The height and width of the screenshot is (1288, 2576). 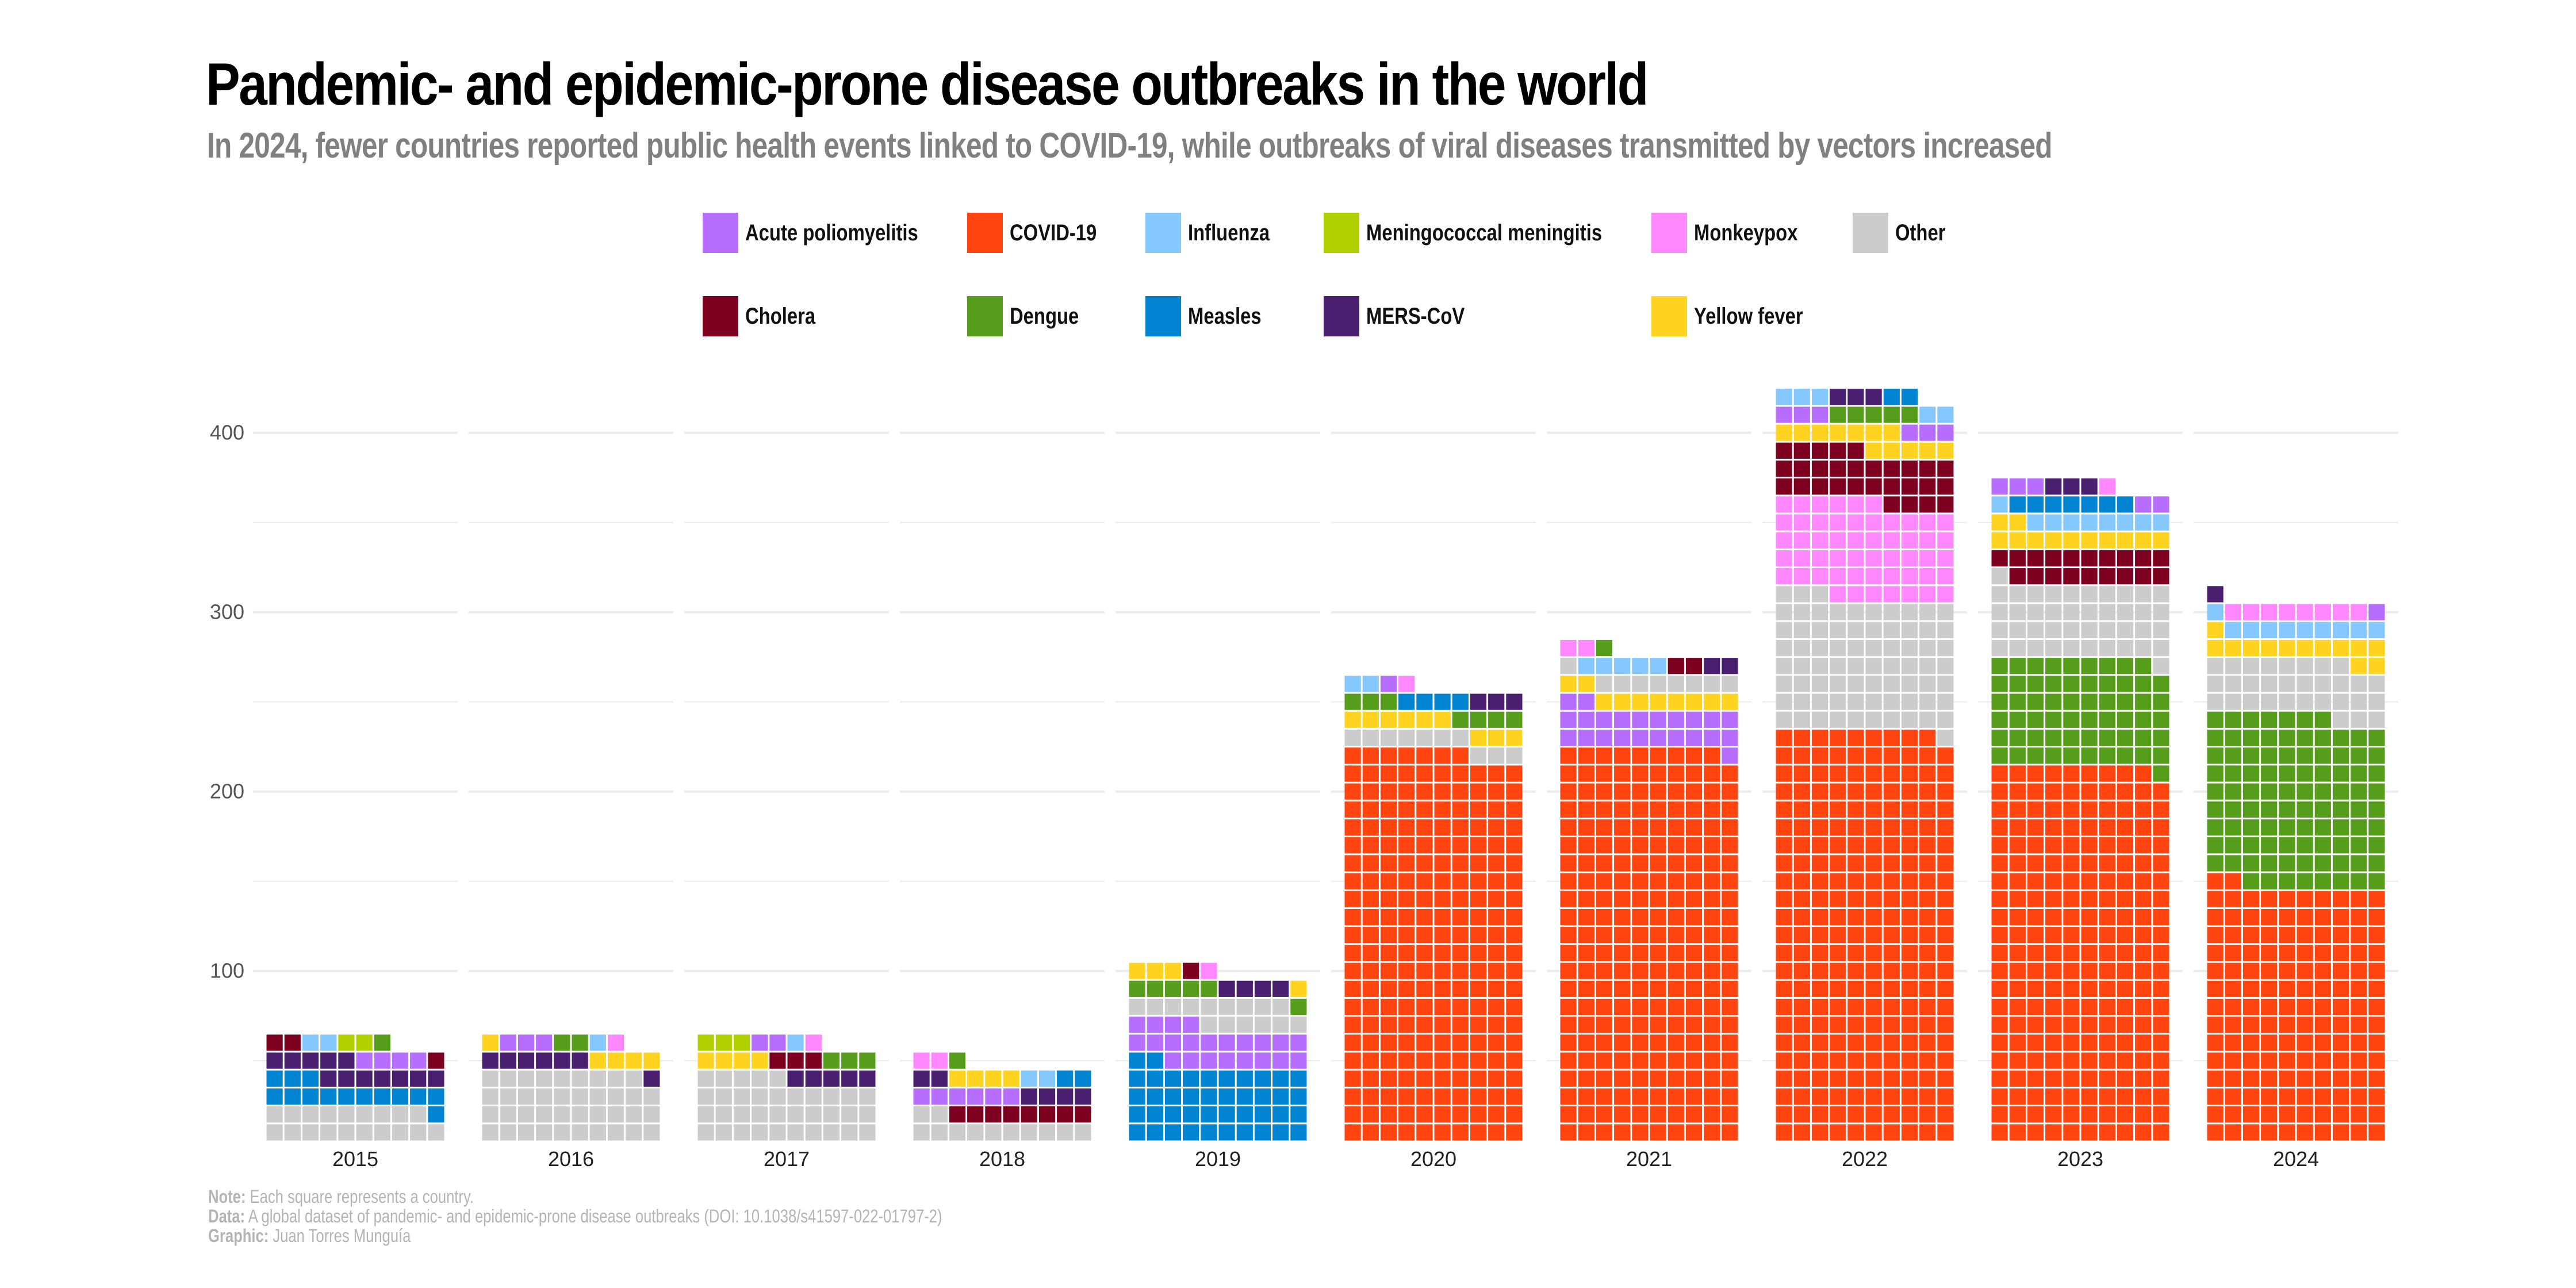 I want to click on legend-label: Meningococcal meningitis, so click(x=1484, y=233).